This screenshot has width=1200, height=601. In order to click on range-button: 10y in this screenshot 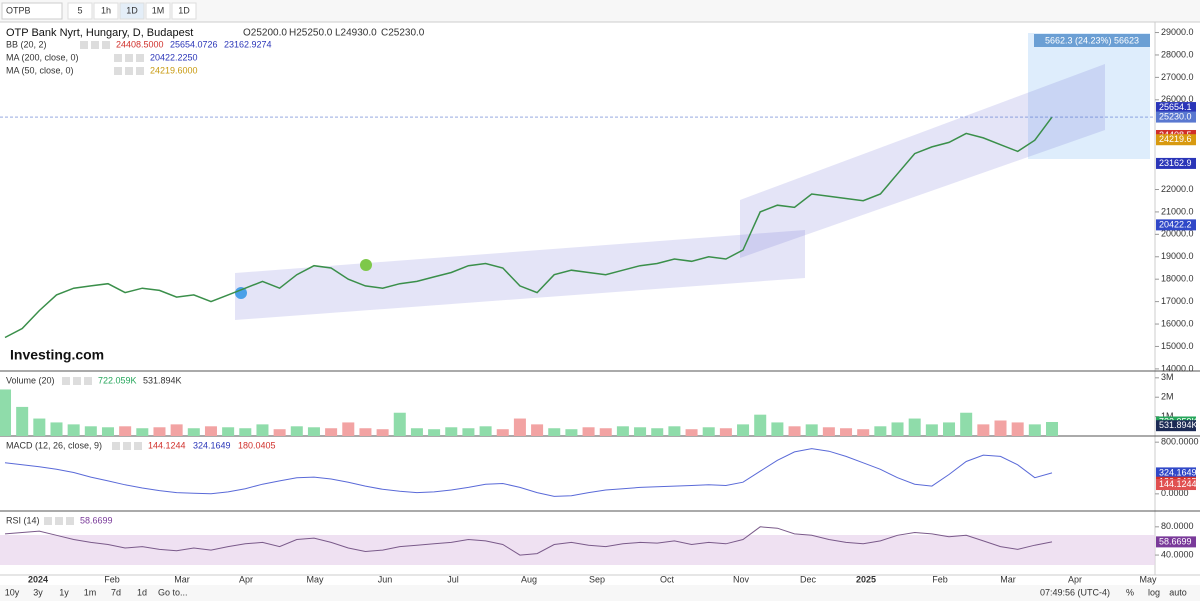, I will do `click(12, 592)`.